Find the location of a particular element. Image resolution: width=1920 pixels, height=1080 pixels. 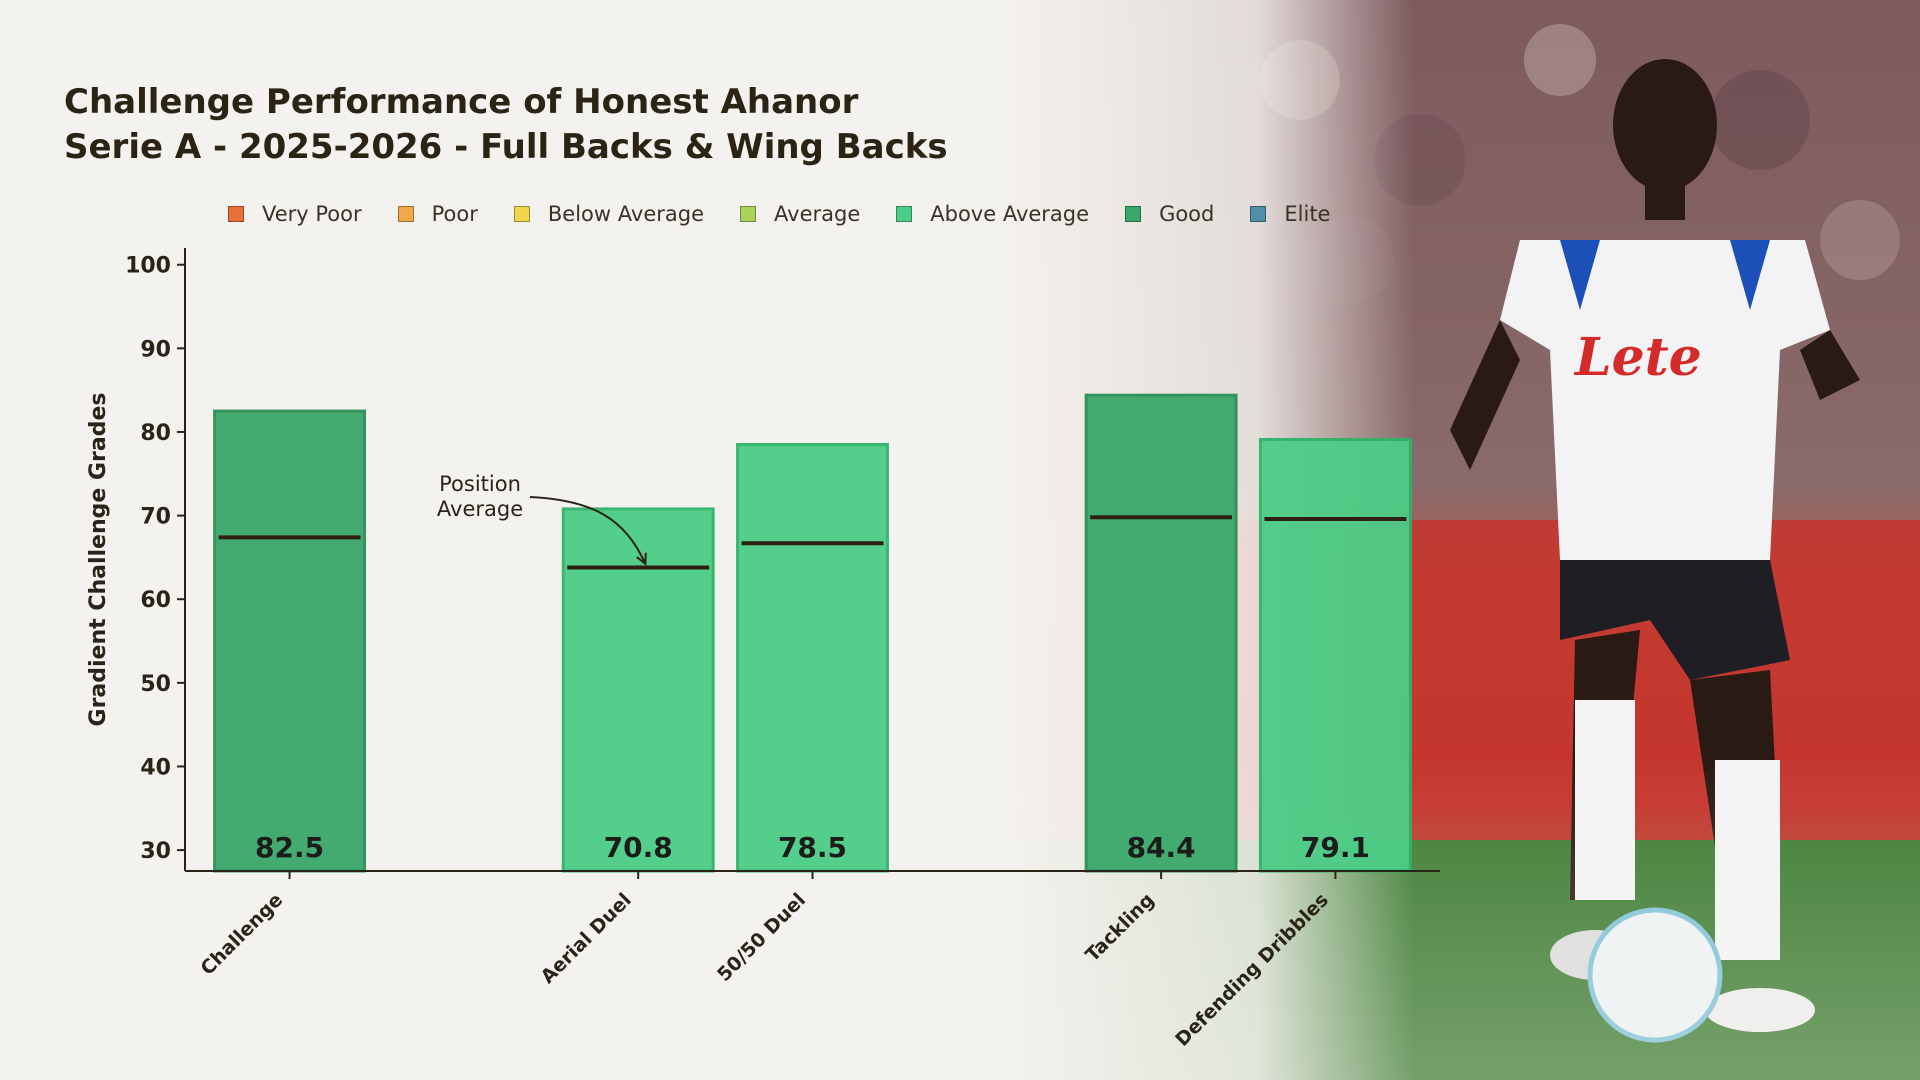

y-tick-label: 80 is located at coordinates (155, 433).